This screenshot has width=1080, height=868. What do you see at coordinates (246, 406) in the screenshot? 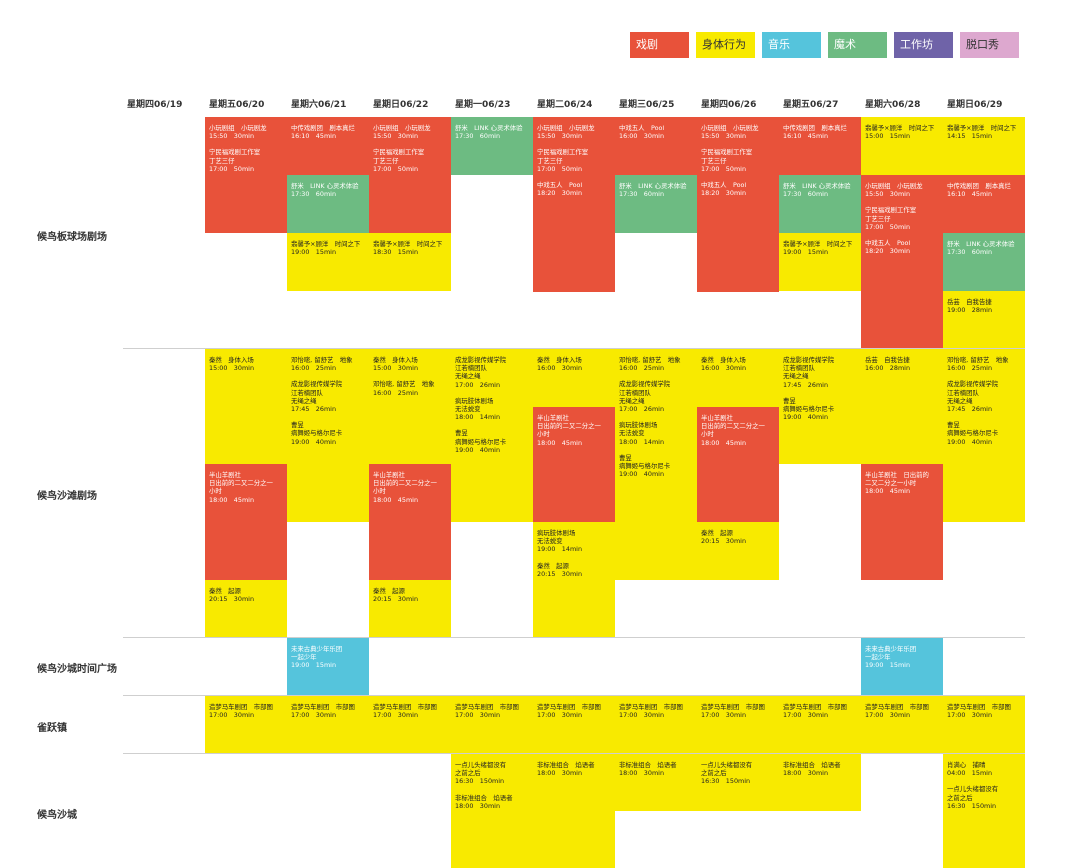
I see `event-block: 秦然 身体入场 15:00 30min` at bounding box center [246, 406].